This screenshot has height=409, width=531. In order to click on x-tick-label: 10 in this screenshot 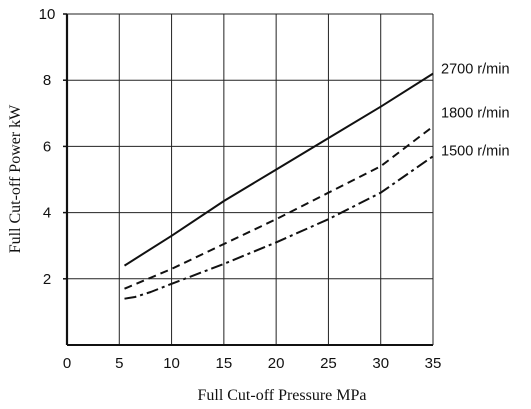, I will do `click(171, 363)`.